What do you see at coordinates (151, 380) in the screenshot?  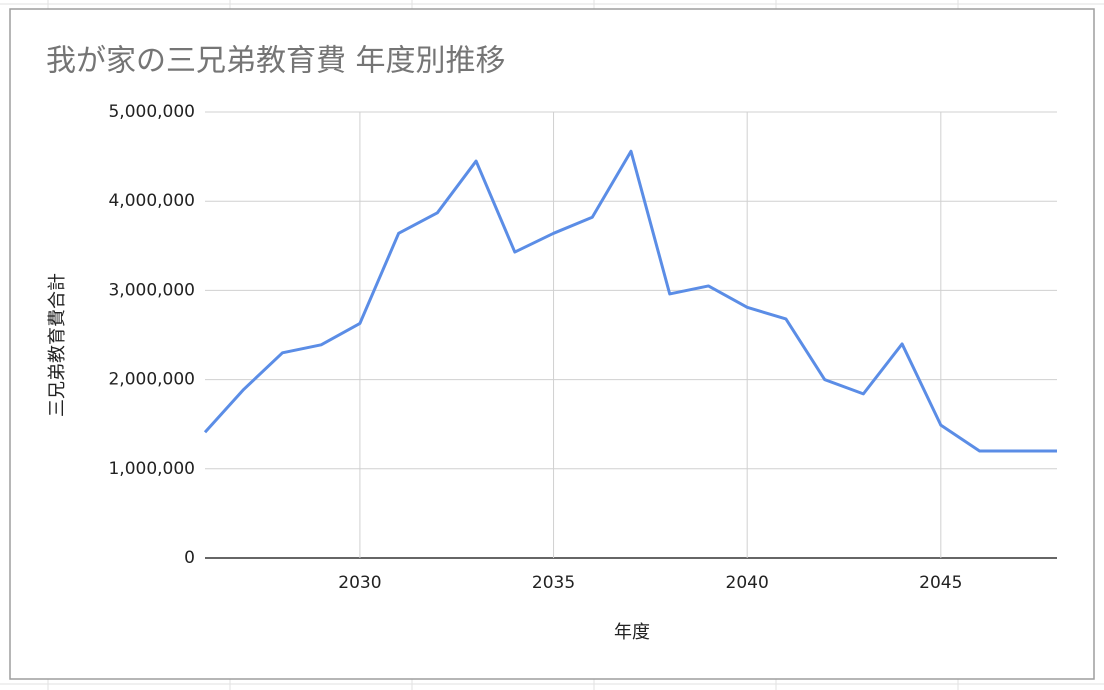 I see `y-tick-label: 2,000,000` at bounding box center [151, 380].